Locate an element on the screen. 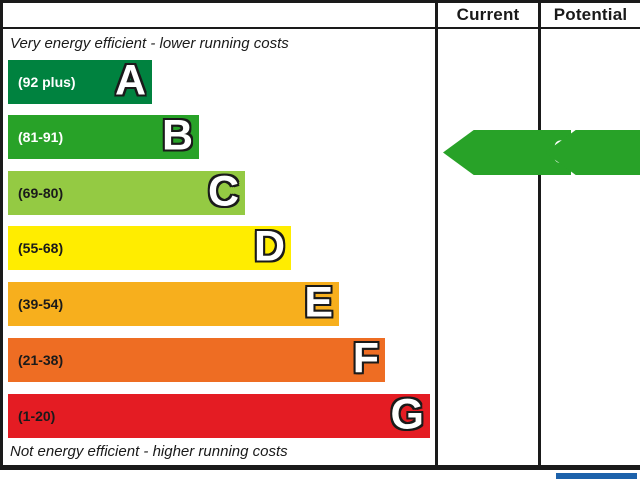 Image resolution: width=640 pixels, height=479 pixels. current-column-divider is located at coordinates (436, 235).